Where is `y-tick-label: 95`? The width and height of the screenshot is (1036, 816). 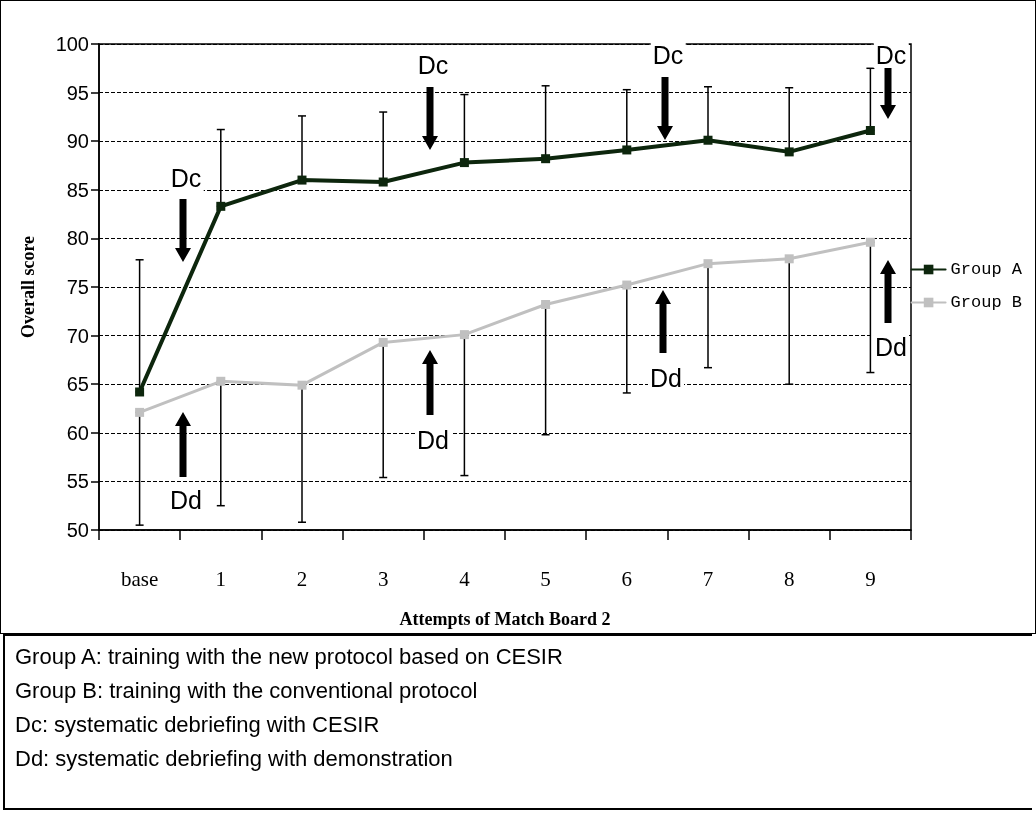
y-tick-label: 95 is located at coordinates (77, 92).